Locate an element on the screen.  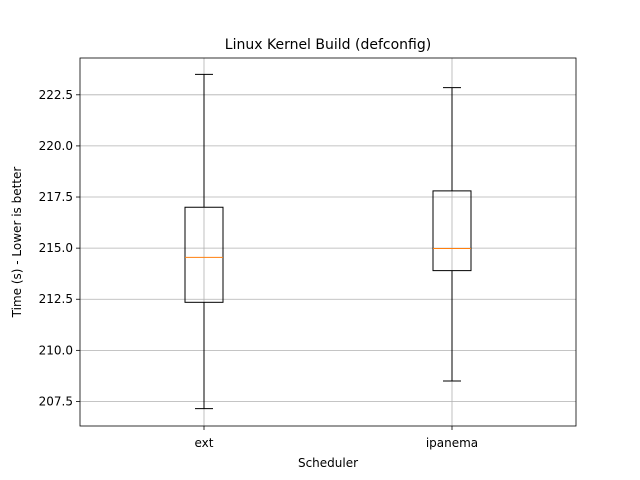
y-tick-label: 212.5 is located at coordinates (56, 299).